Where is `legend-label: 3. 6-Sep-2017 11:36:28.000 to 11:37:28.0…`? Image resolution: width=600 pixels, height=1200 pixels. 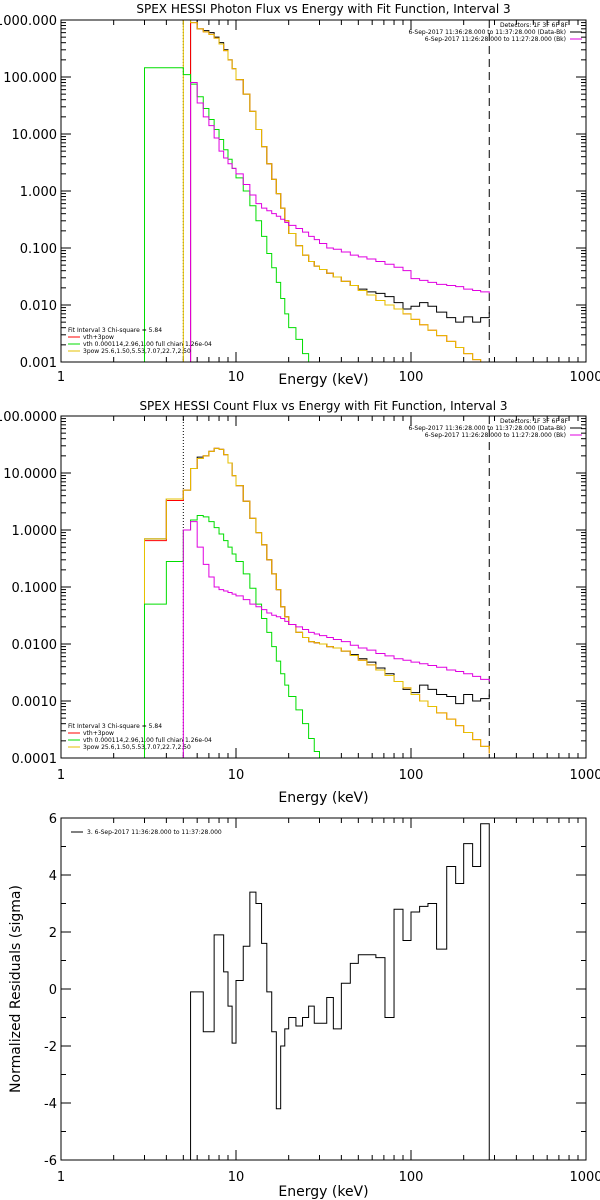 legend-label: 3. 6-Sep-2017 11:36:28.000 to 11:37:28.0… is located at coordinates (154, 832).